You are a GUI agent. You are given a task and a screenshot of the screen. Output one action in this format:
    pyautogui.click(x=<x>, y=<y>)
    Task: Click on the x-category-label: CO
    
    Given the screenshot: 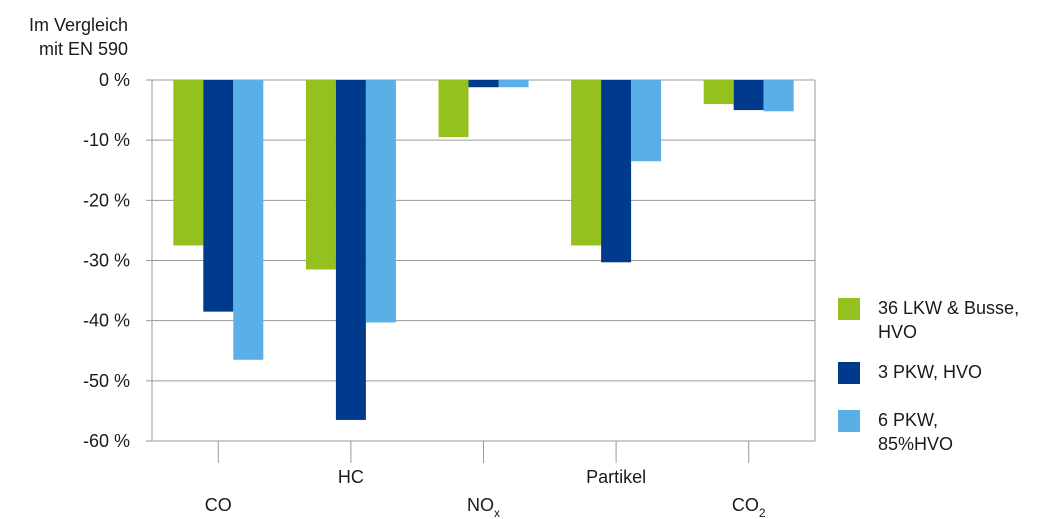 What is the action you would take?
    pyautogui.click(x=218, y=505)
    